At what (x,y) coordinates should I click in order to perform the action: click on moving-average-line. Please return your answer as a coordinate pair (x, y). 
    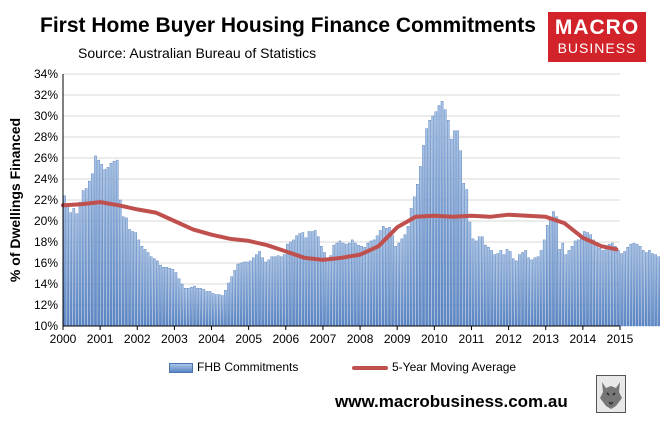
    Looking at the image, I should click on (340, 231).